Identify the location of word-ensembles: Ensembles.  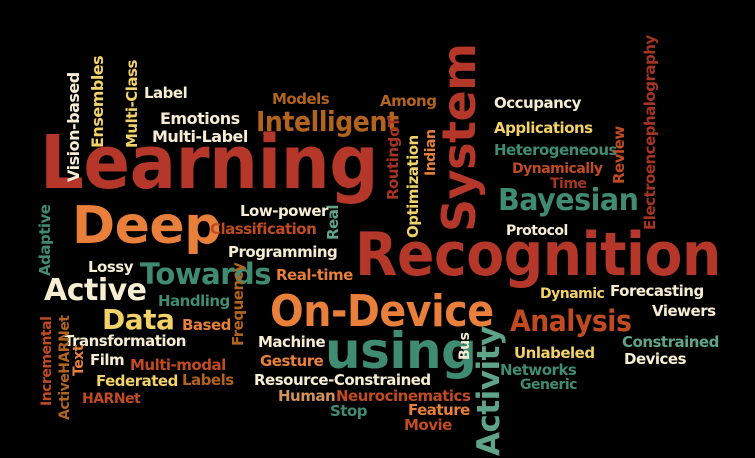
(97, 101).